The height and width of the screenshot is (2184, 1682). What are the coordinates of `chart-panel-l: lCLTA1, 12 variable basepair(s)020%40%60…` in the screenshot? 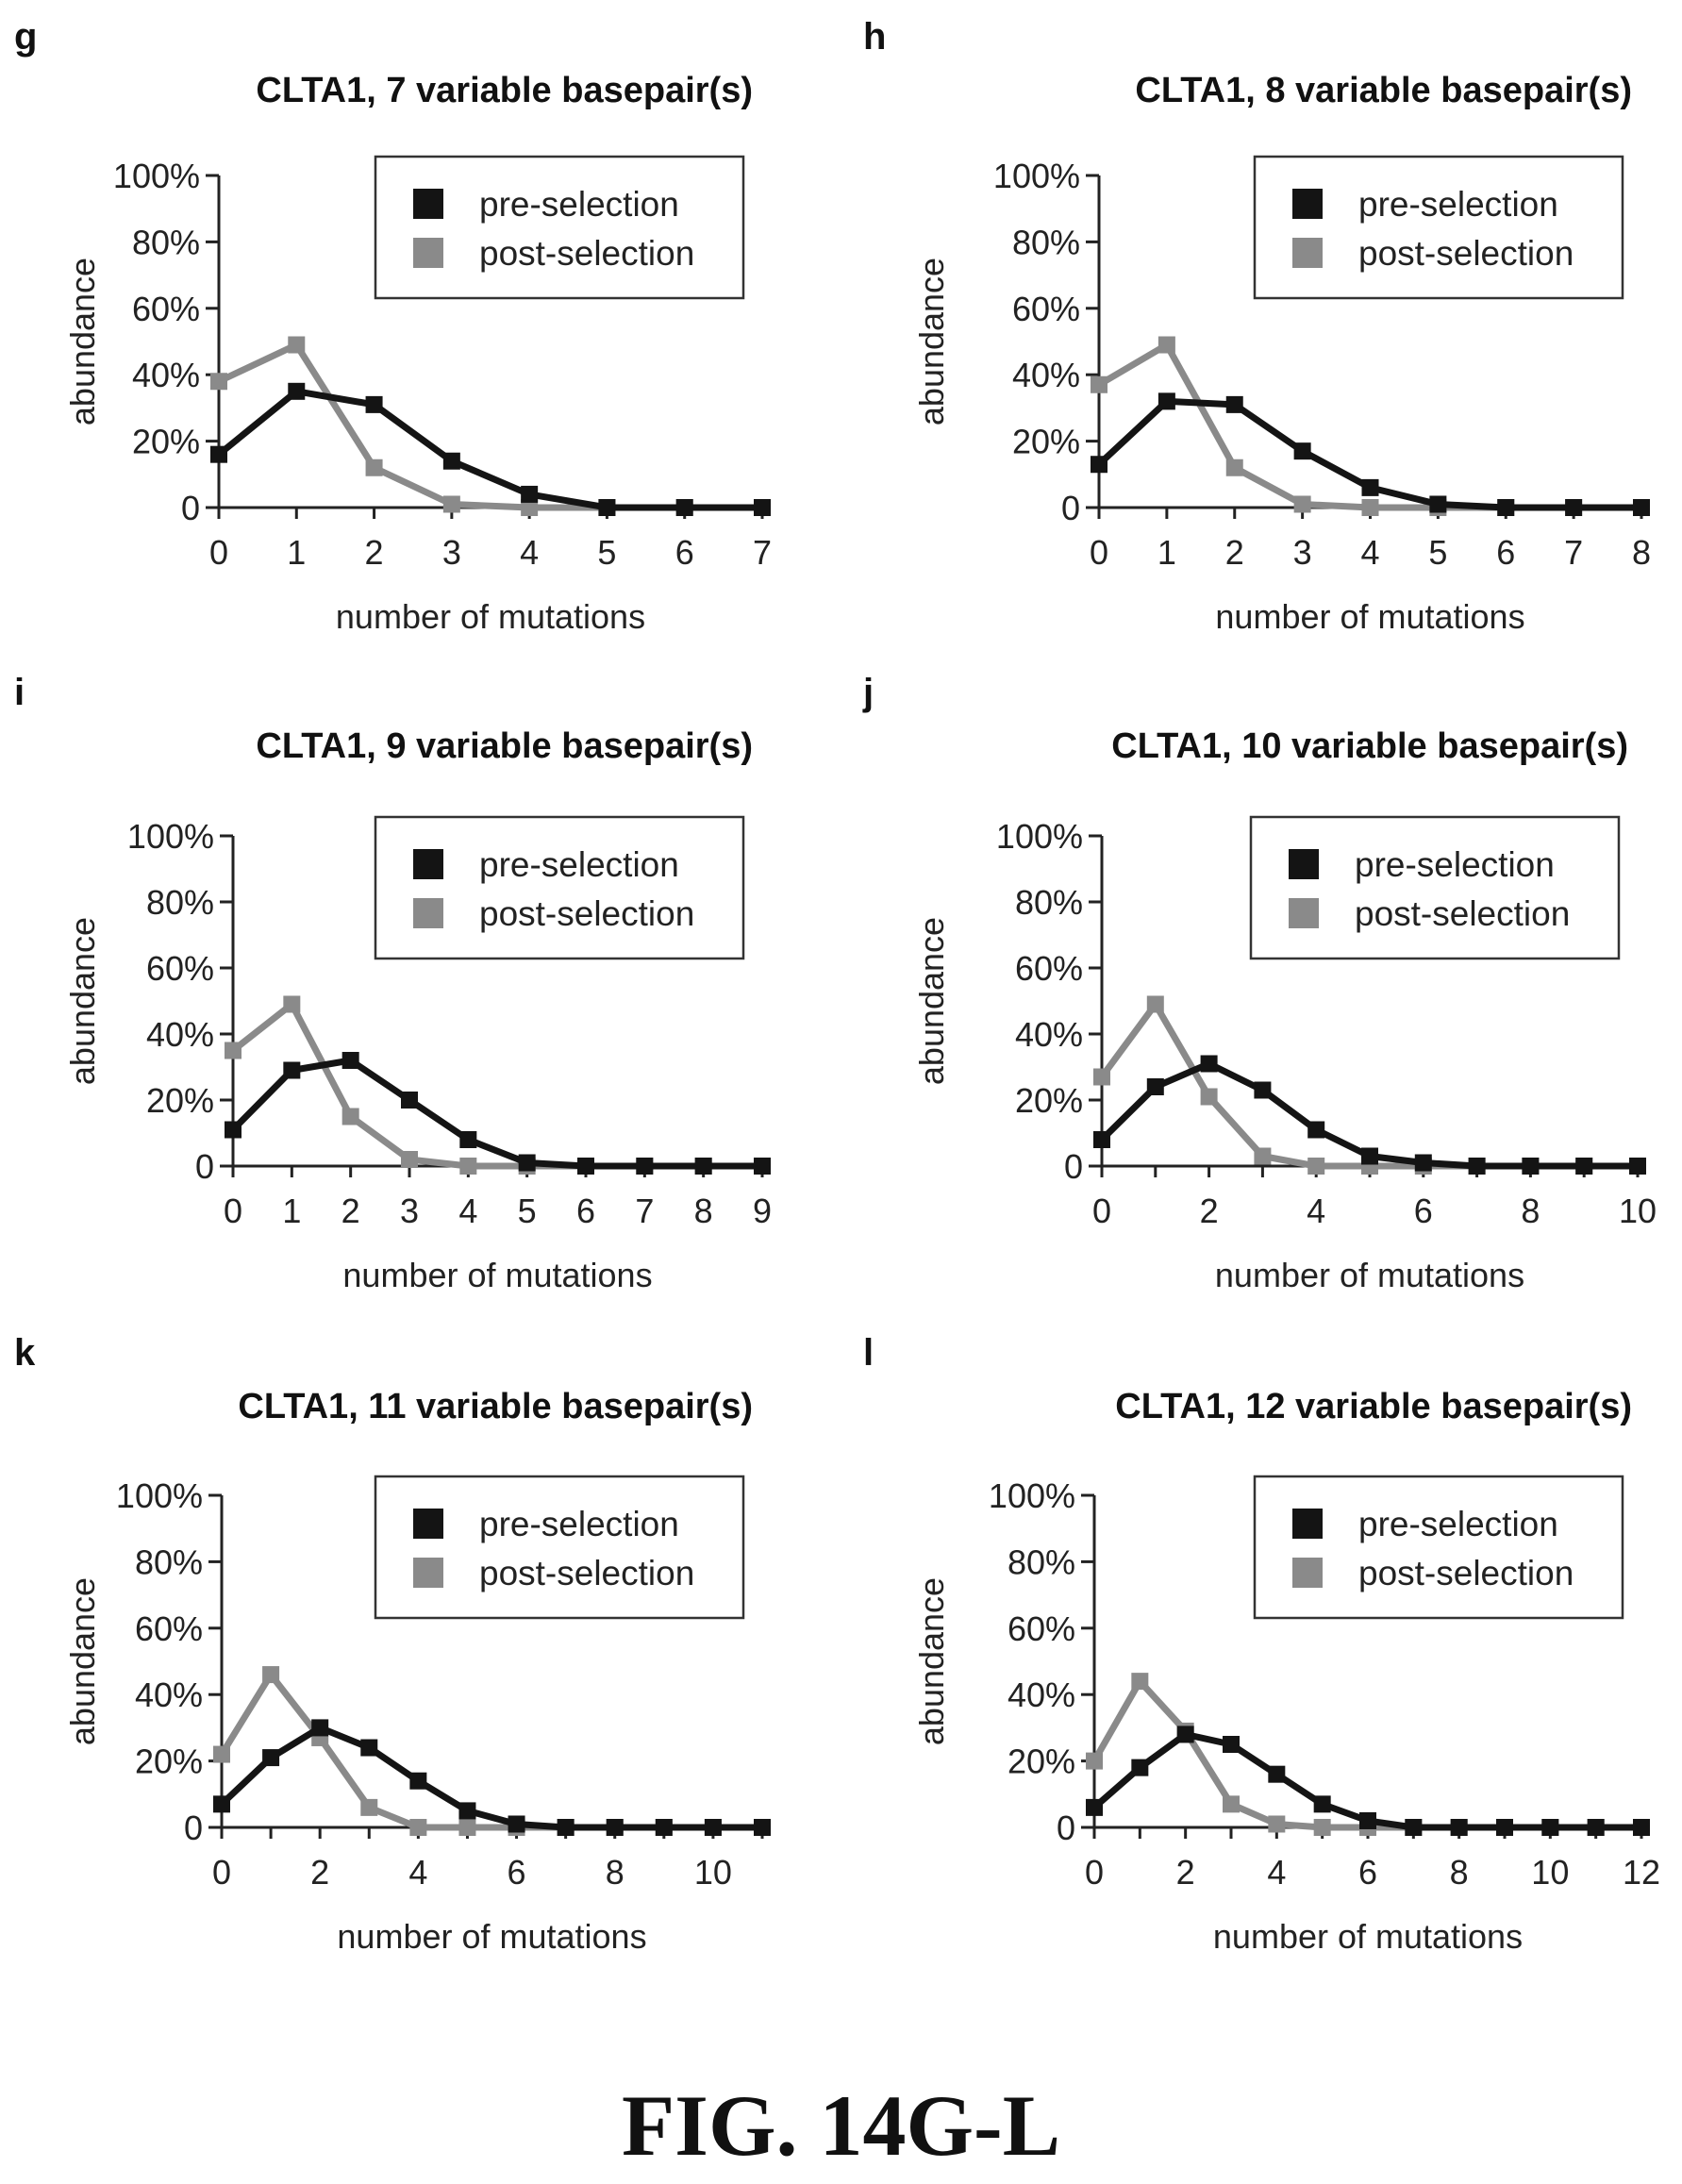 It's located at (1261, 1644).